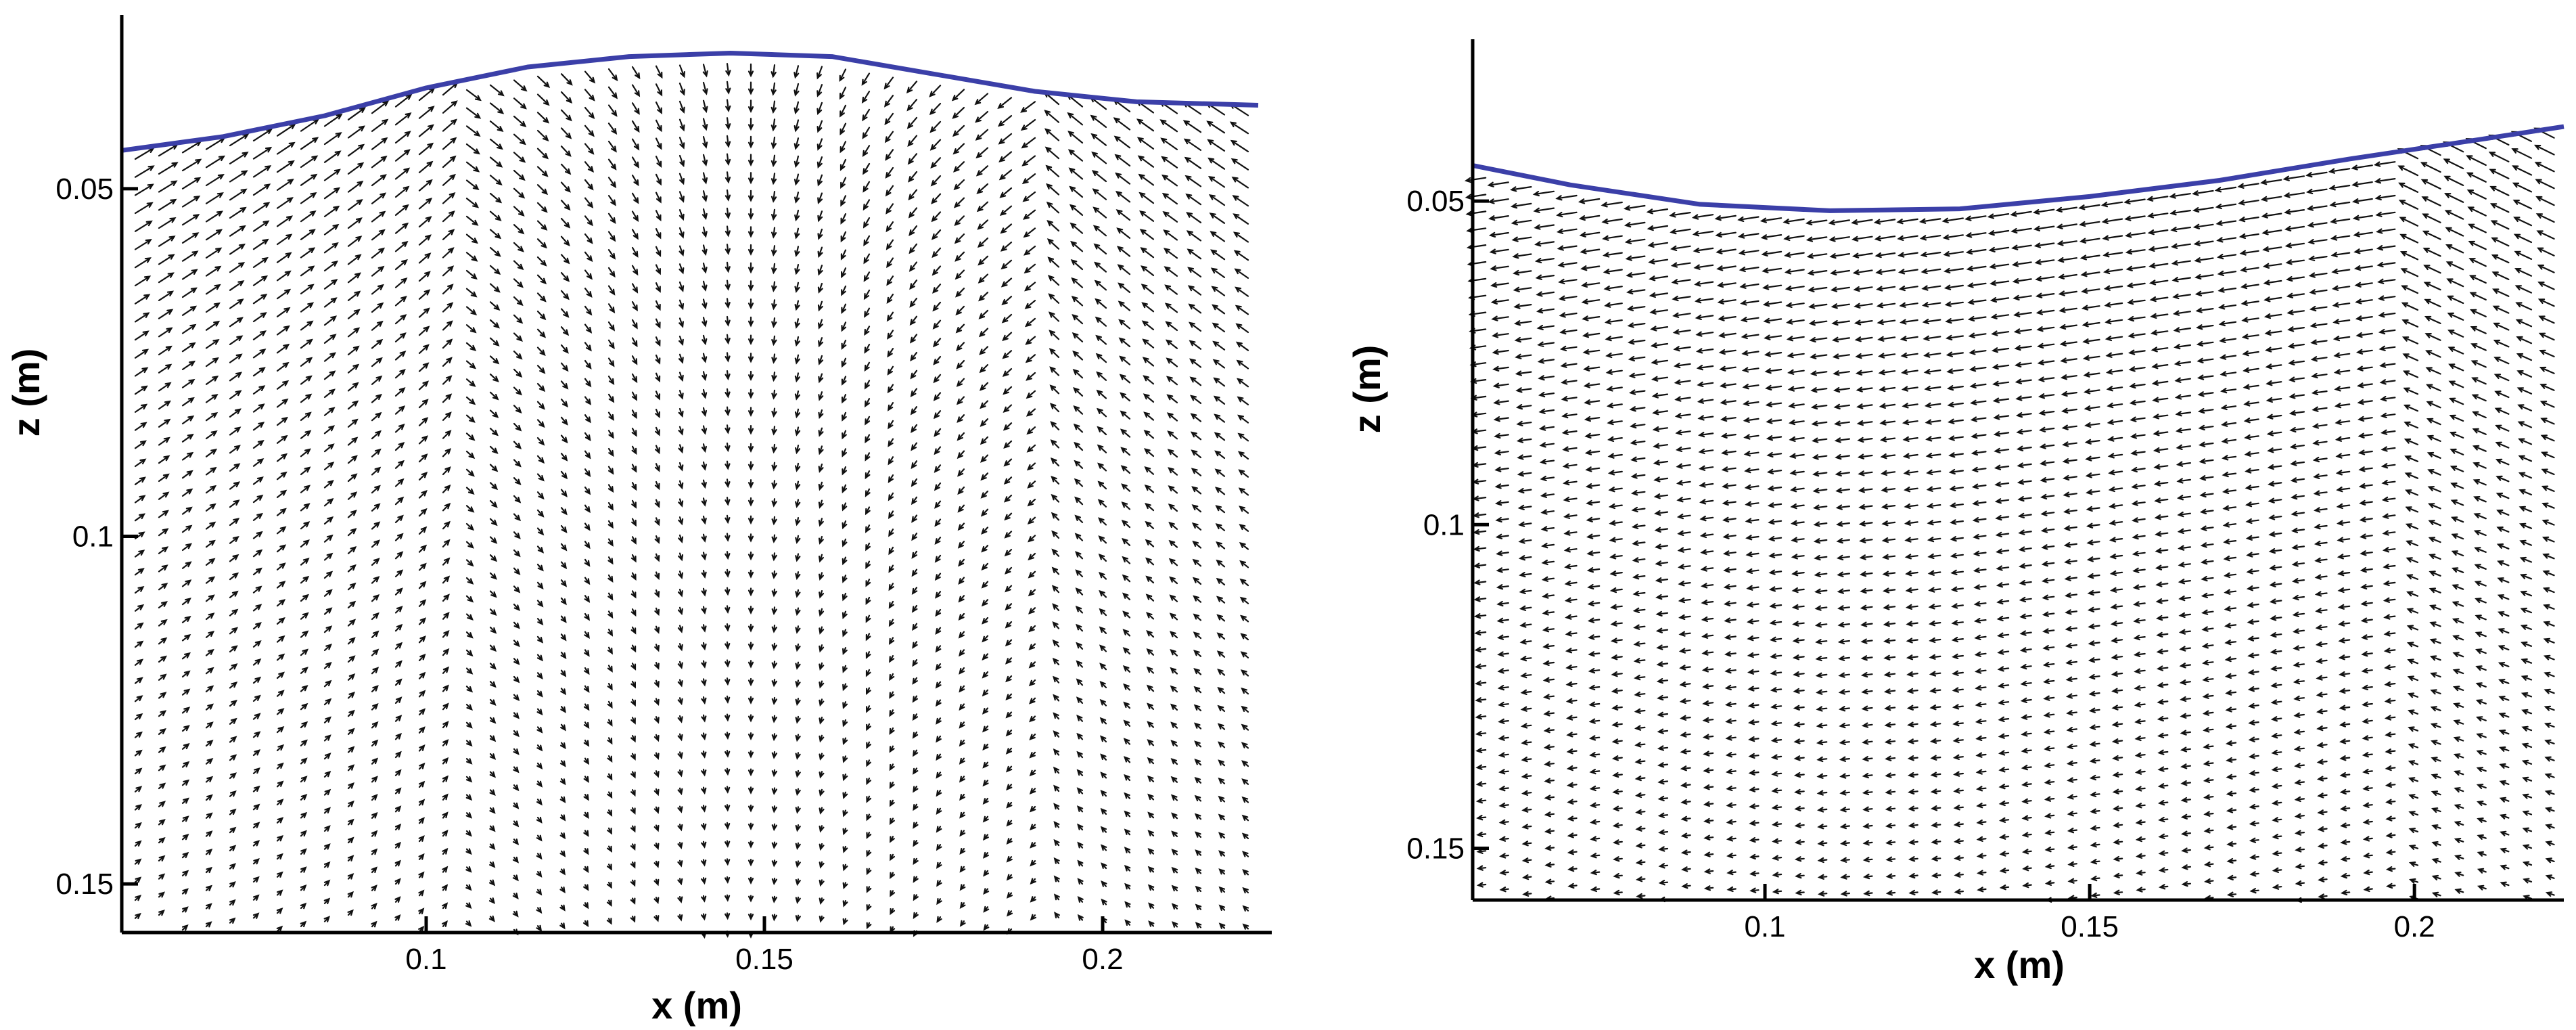 Image resolution: width=2576 pixels, height=1030 pixels. What do you see at coordinates (2544, 167) in the screenshot?
I see `velocity-vector-right-1997` at bounding box center [2544, 167].